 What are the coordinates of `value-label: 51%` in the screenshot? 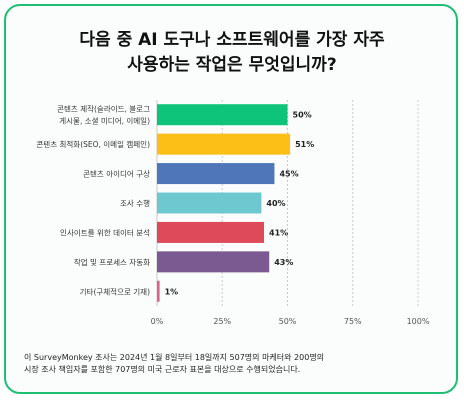 It's located at (304, 144).